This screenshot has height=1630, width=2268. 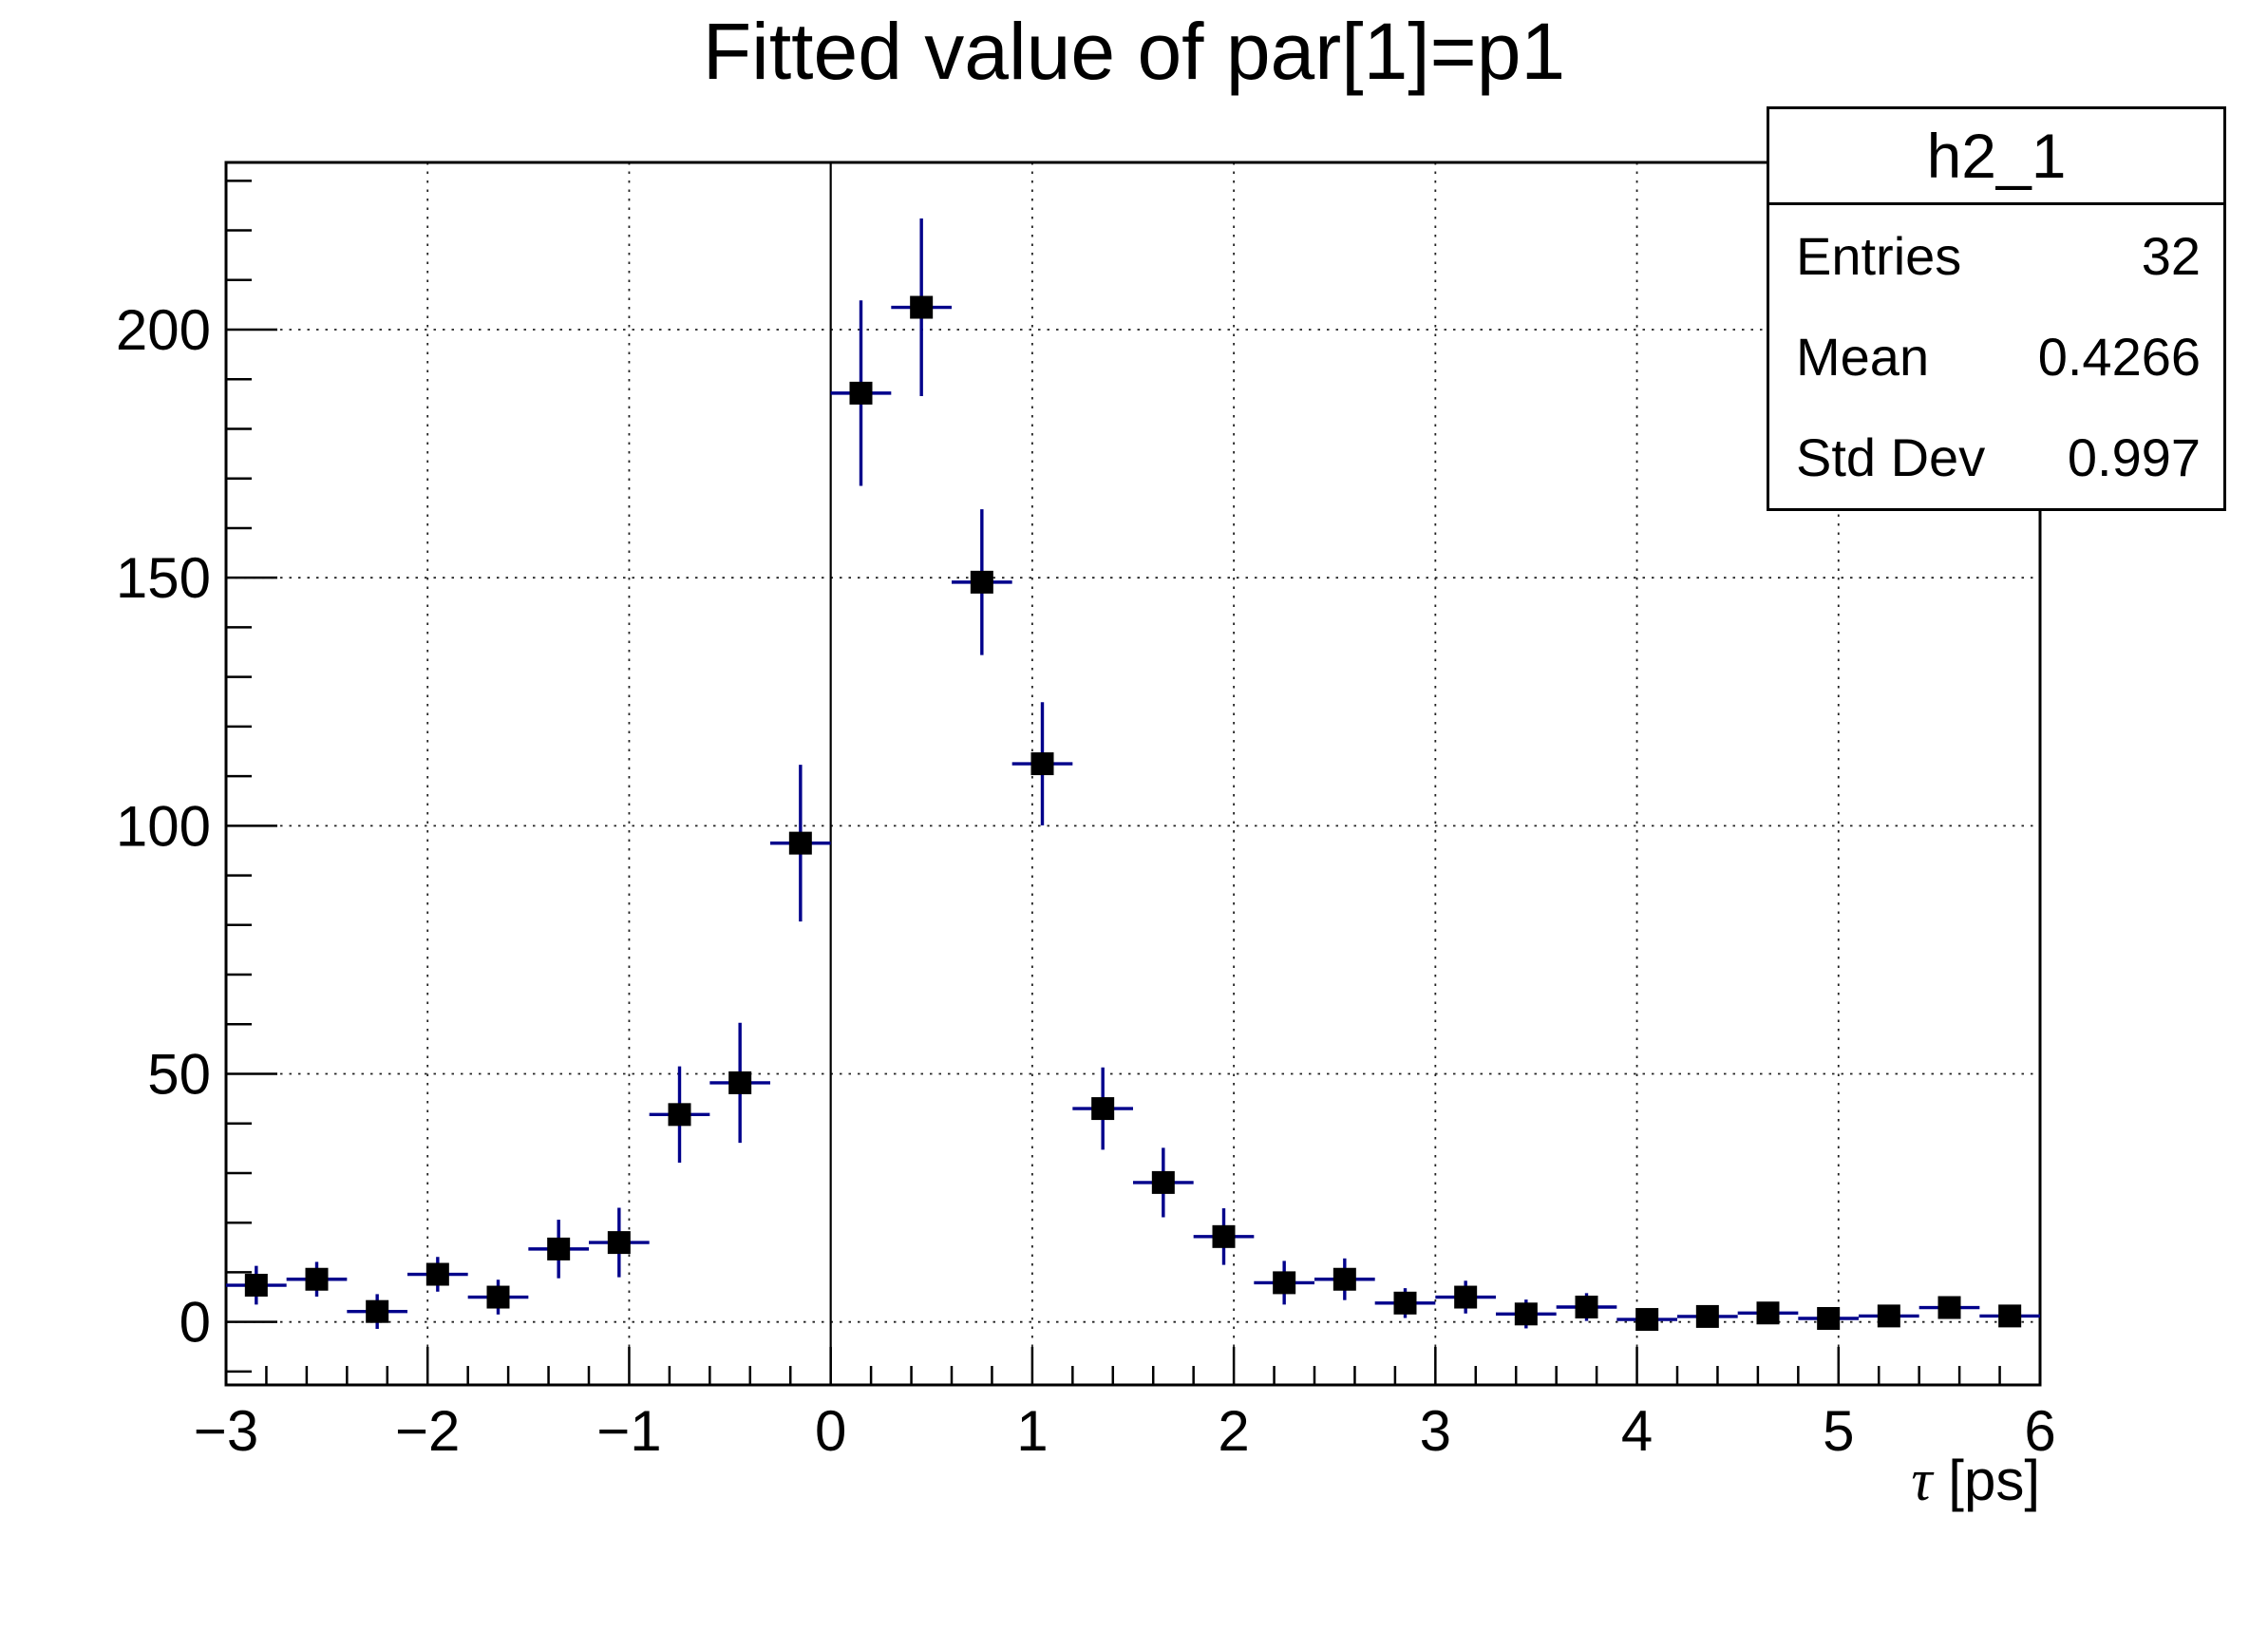 What do you see at coordinates (428, 1431) in the screenshot?
I see `x-tick-label: −2` at bounding box center [428, 1431].